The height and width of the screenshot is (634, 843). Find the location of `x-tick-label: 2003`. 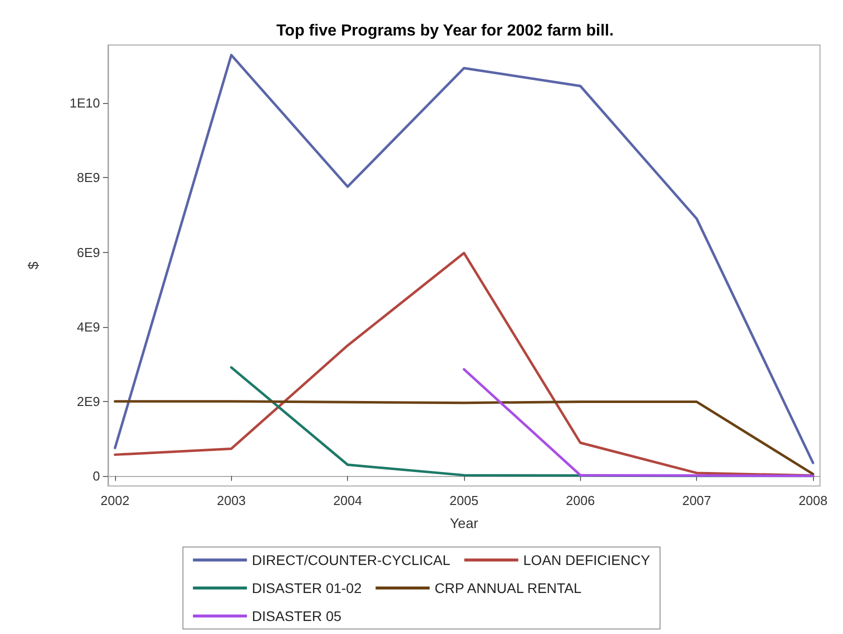

x-tick-label: 2003 is located at coordinates (231, 500).